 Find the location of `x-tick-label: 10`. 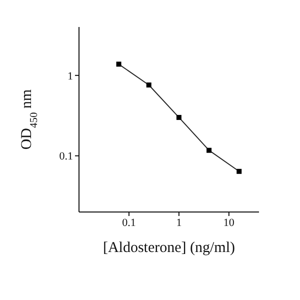

x-tick-label: 10 is located at coordinates (229, 222).